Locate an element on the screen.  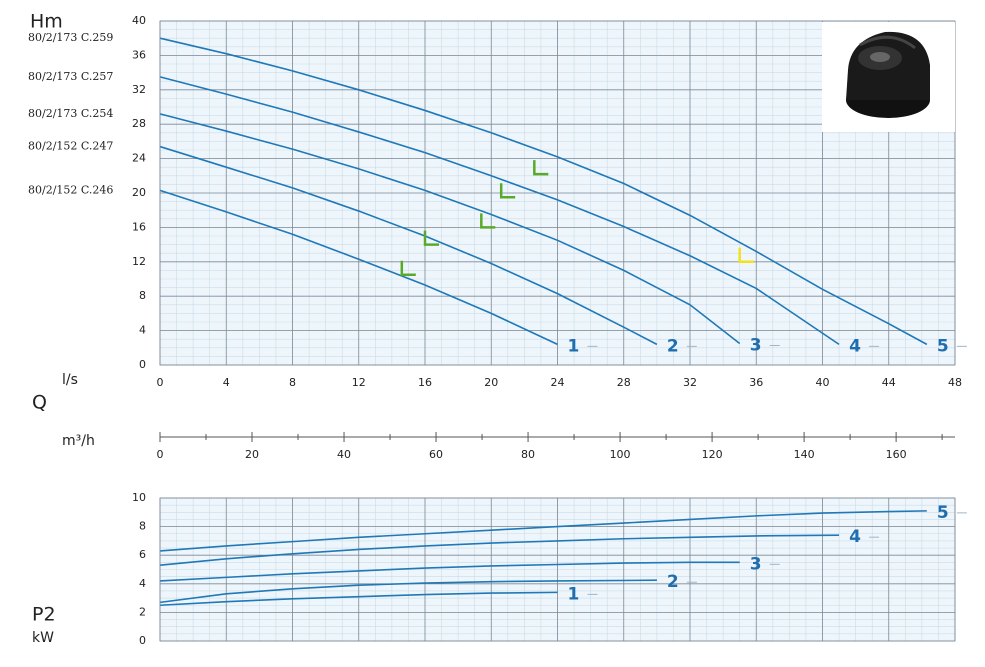
model-label: 80/2/152 C.246 is located at coordinates (70, 189).